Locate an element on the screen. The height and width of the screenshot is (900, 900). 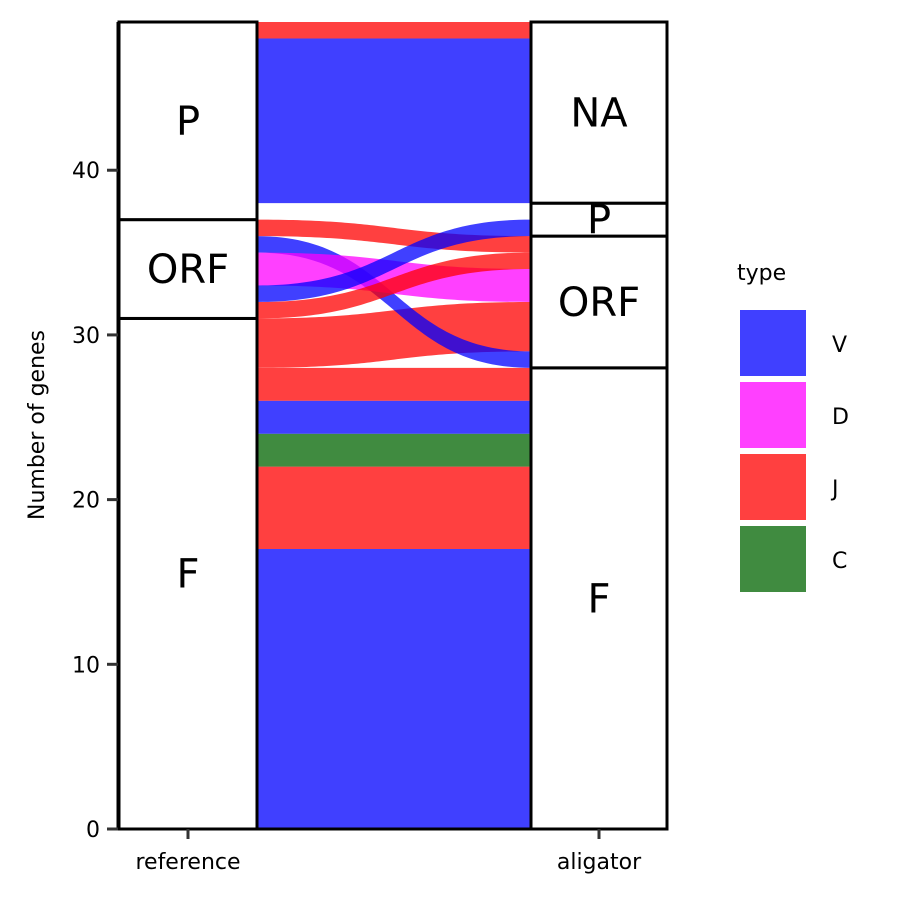
reference-stratum-label-orf: ORF is located at coordinates (188, 270).